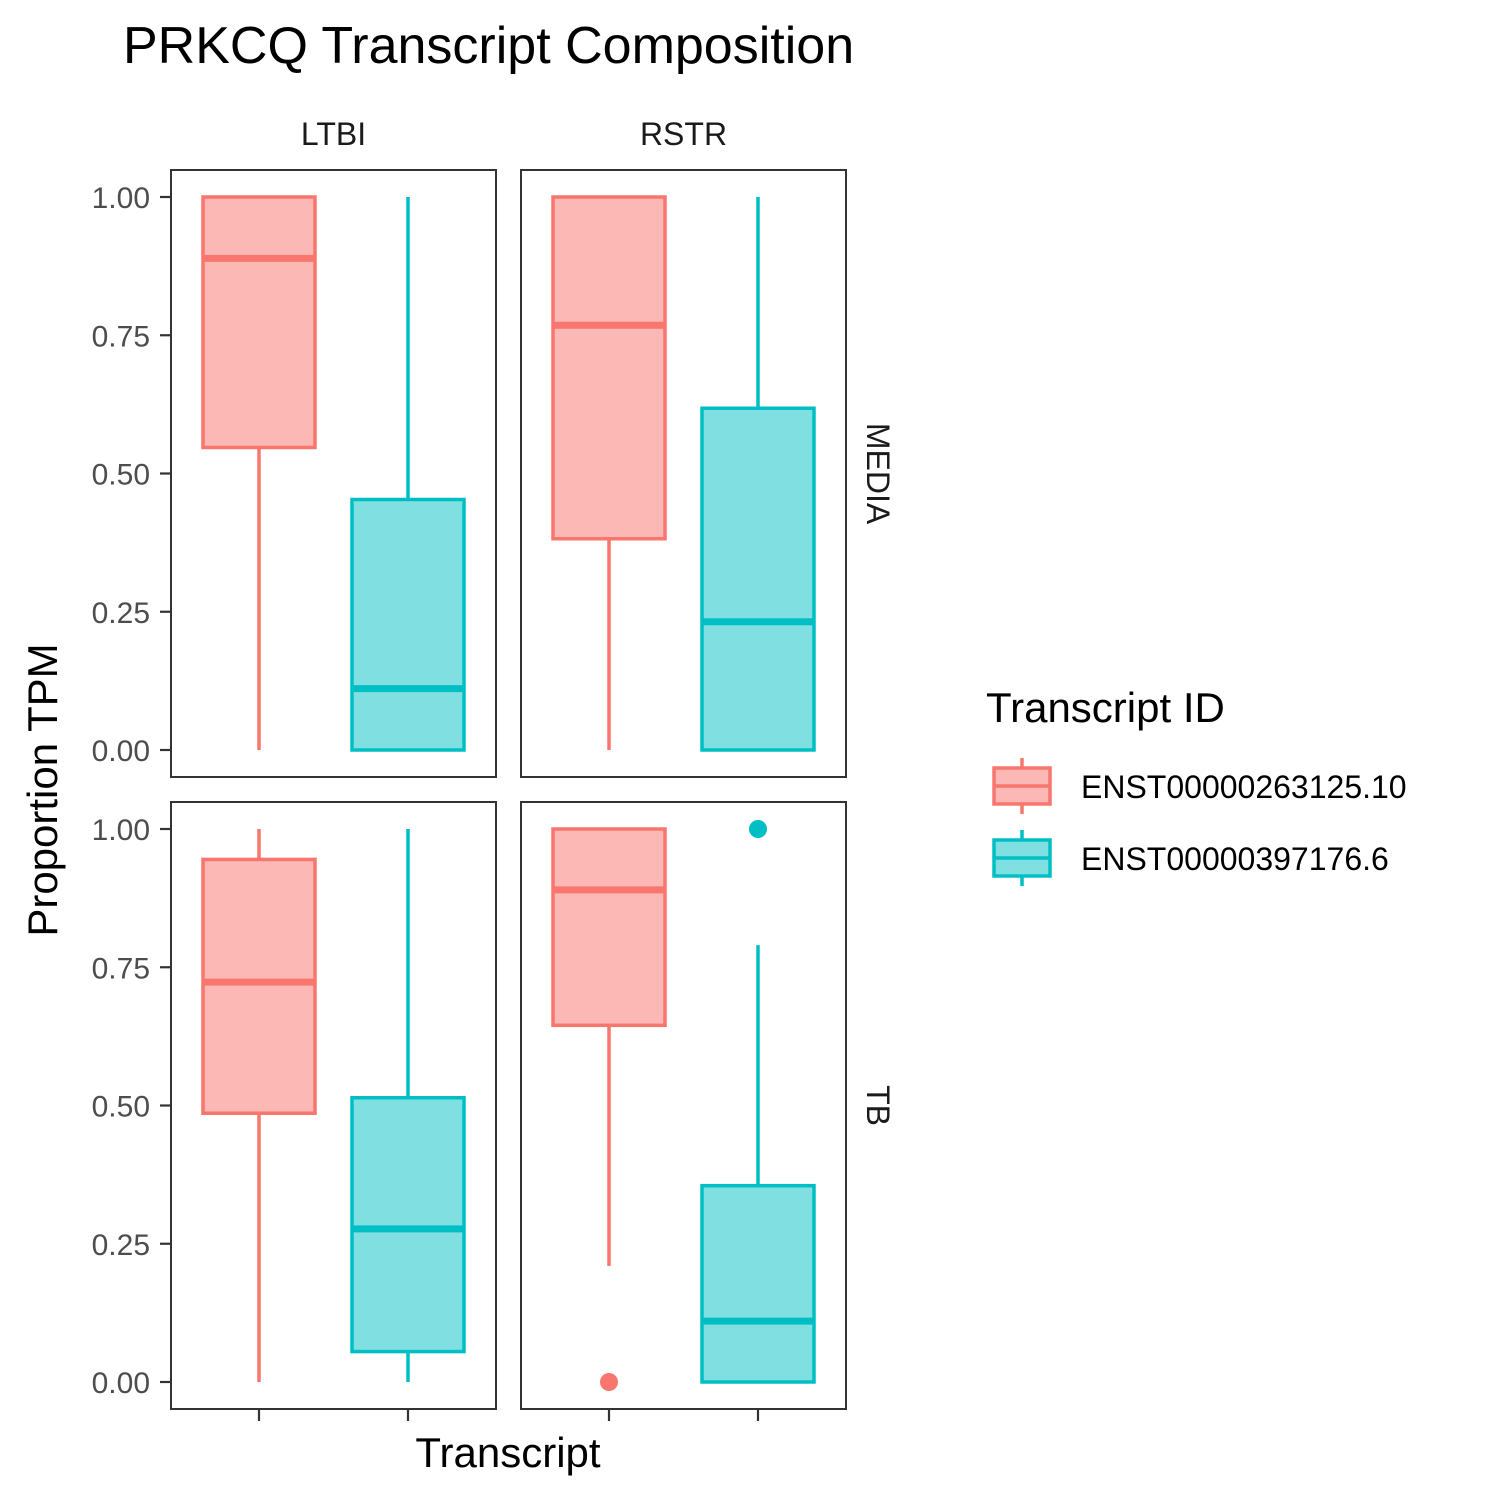 This screenshot has height=1500, width=1500. What do you see at coordinates (878, 474) in the screenshot?
I see `facet-strip-media: MEDIA` at bounding box center [878, 474].